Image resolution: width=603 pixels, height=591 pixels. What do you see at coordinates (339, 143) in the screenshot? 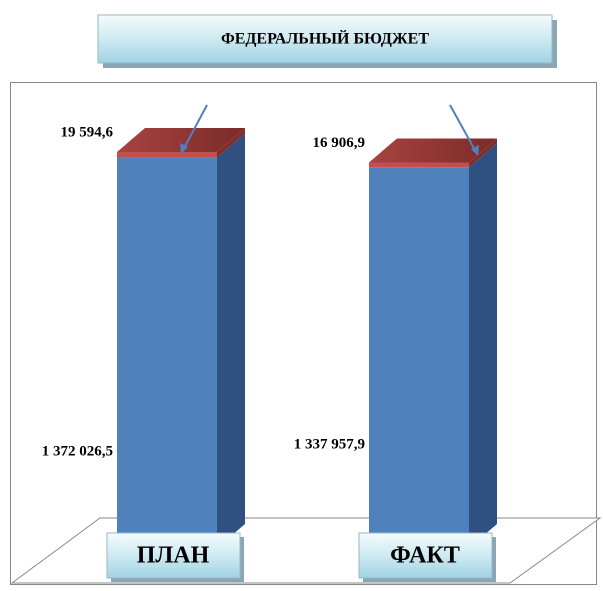
I see `data-label: 16 906,9` at bounding box center [339, 143].